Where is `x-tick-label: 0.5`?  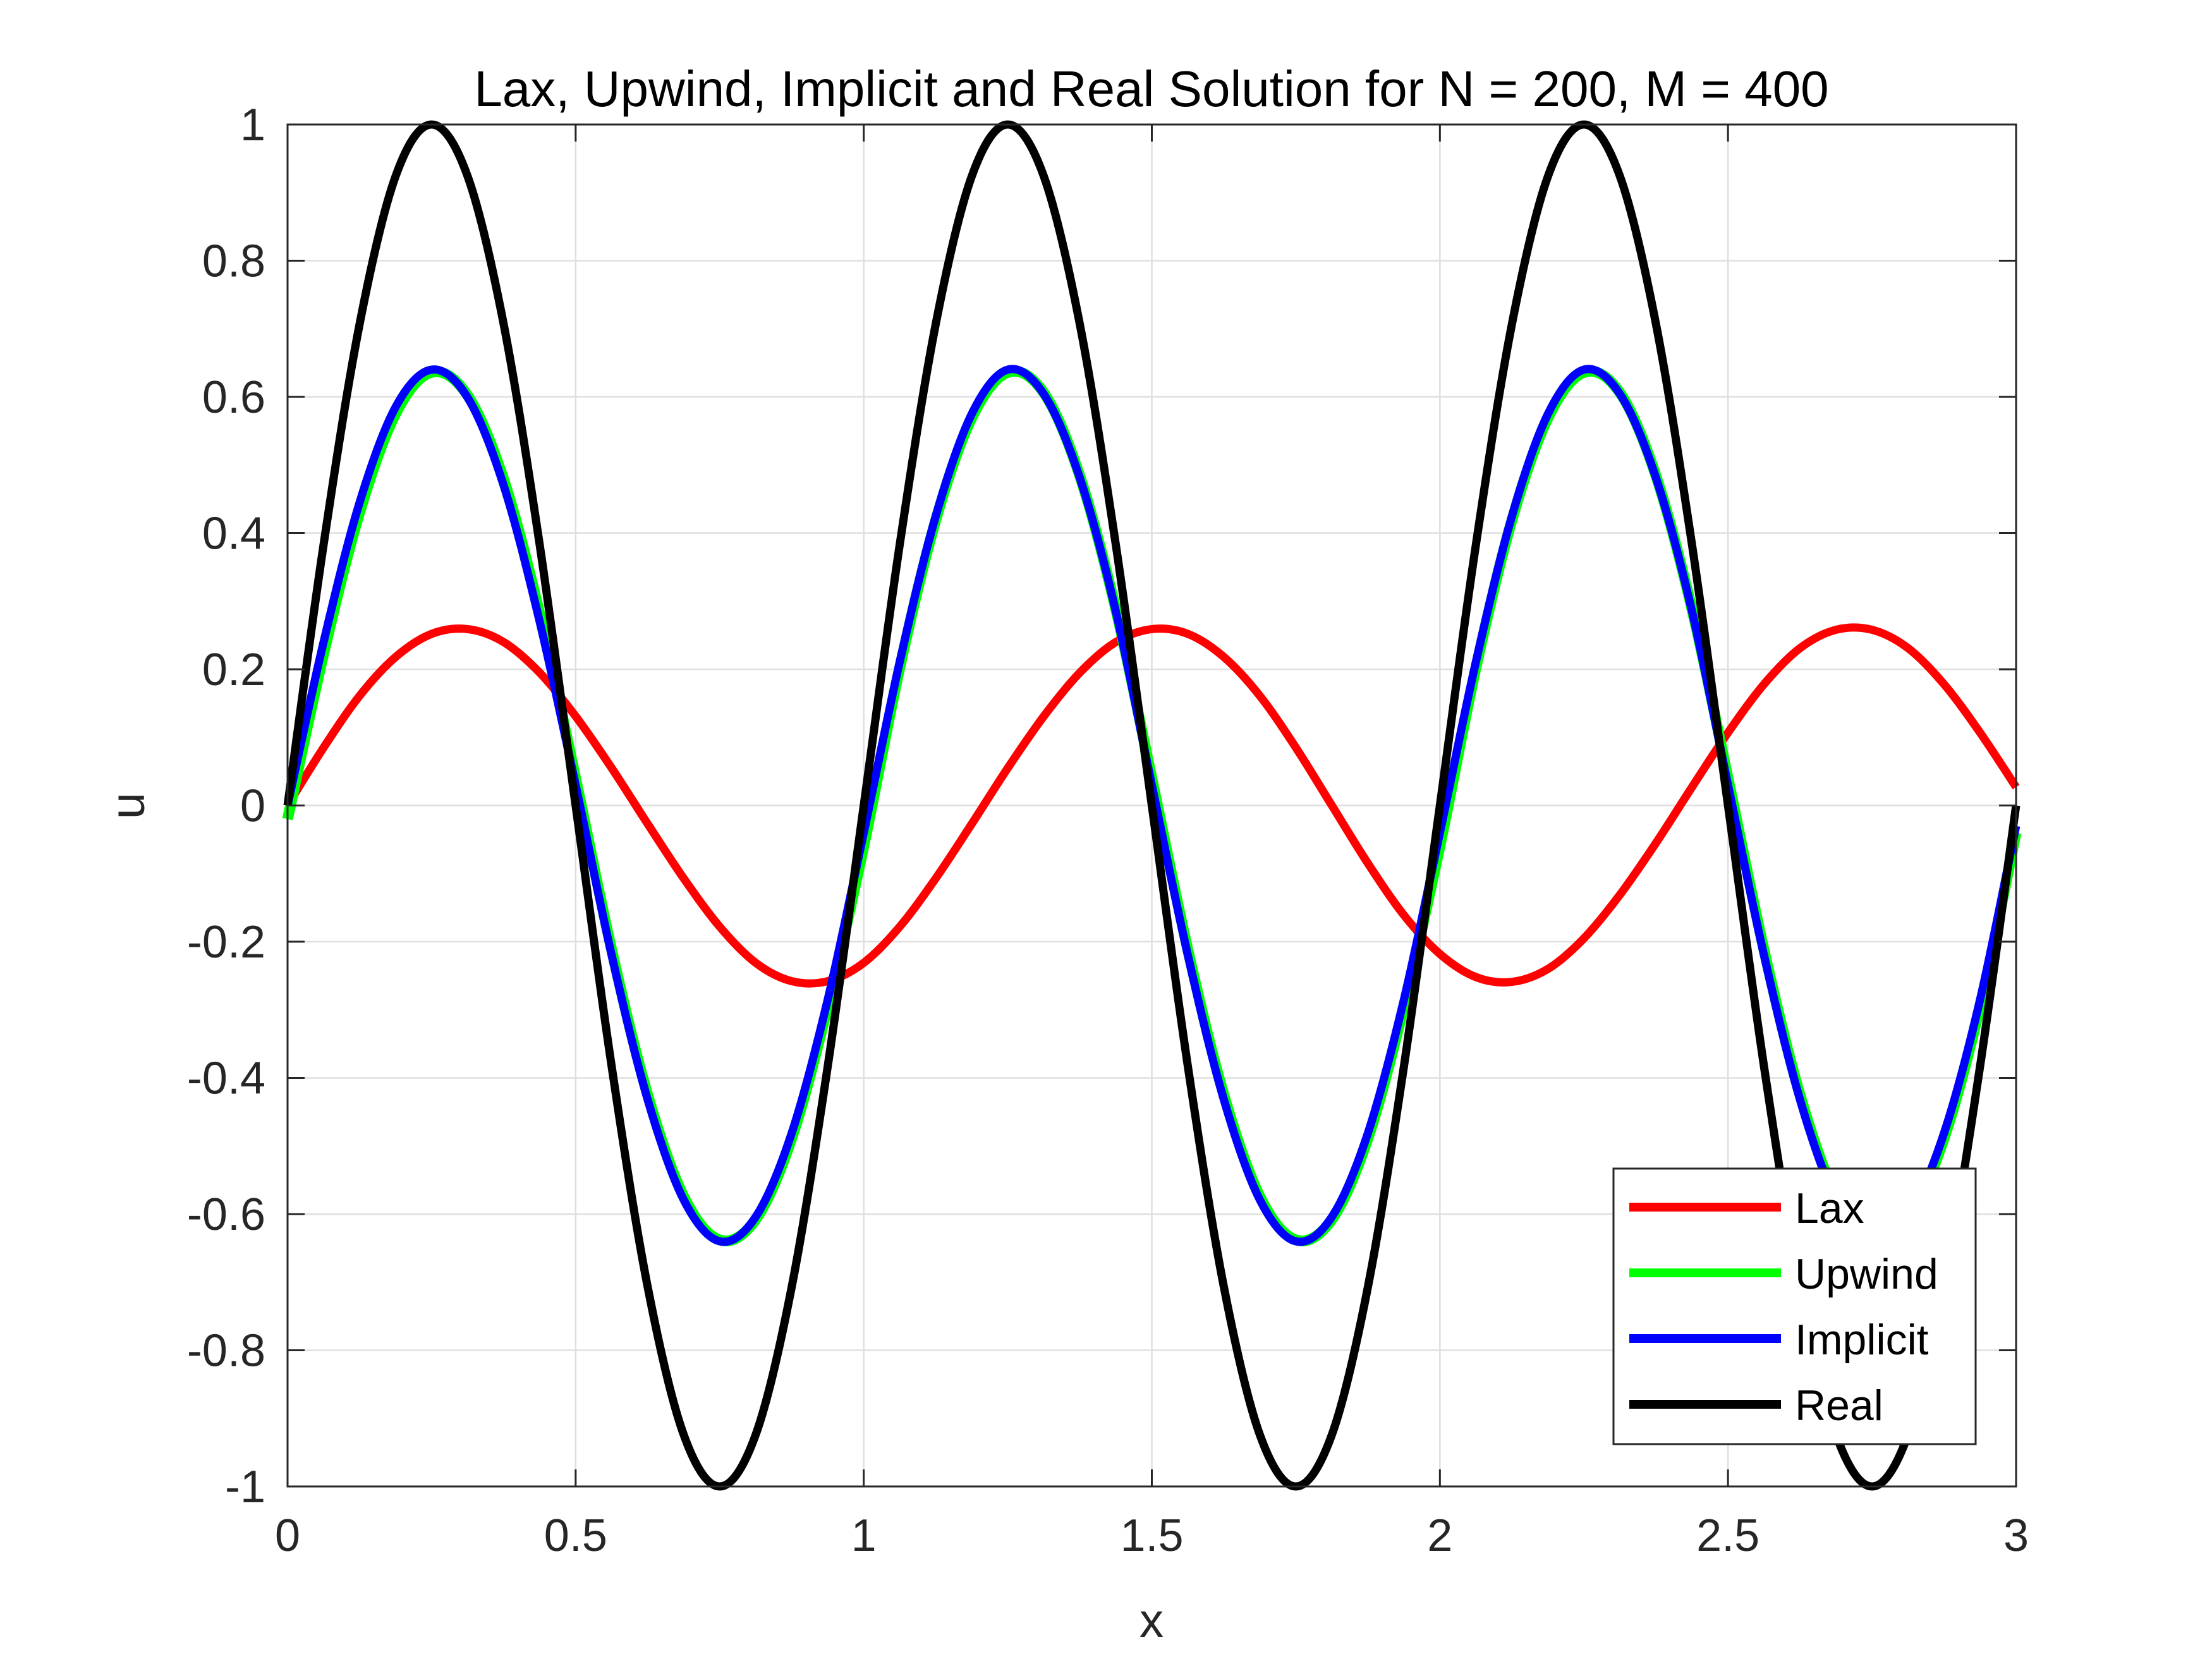 x-tick-label: 0.5 is located at coordinates (575, 1535).